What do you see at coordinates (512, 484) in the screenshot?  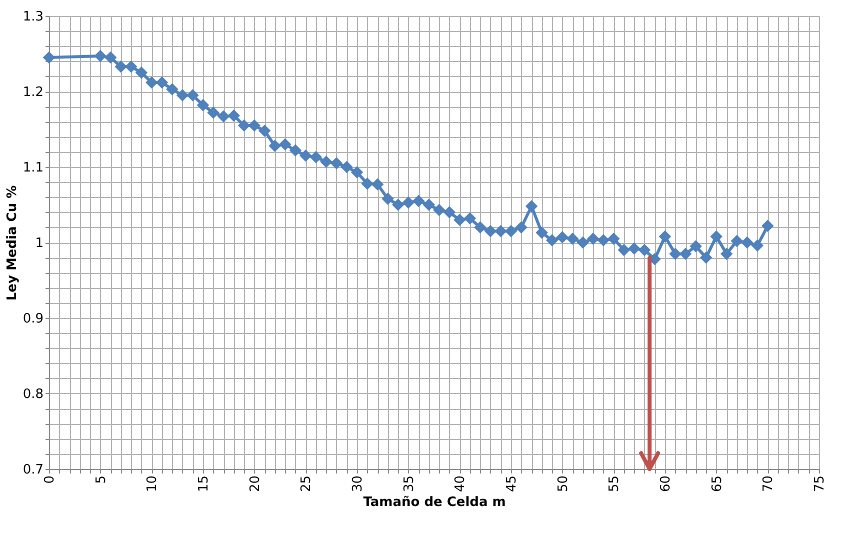 I see `x-tick-label: 45` at bounding box center [512, 484].